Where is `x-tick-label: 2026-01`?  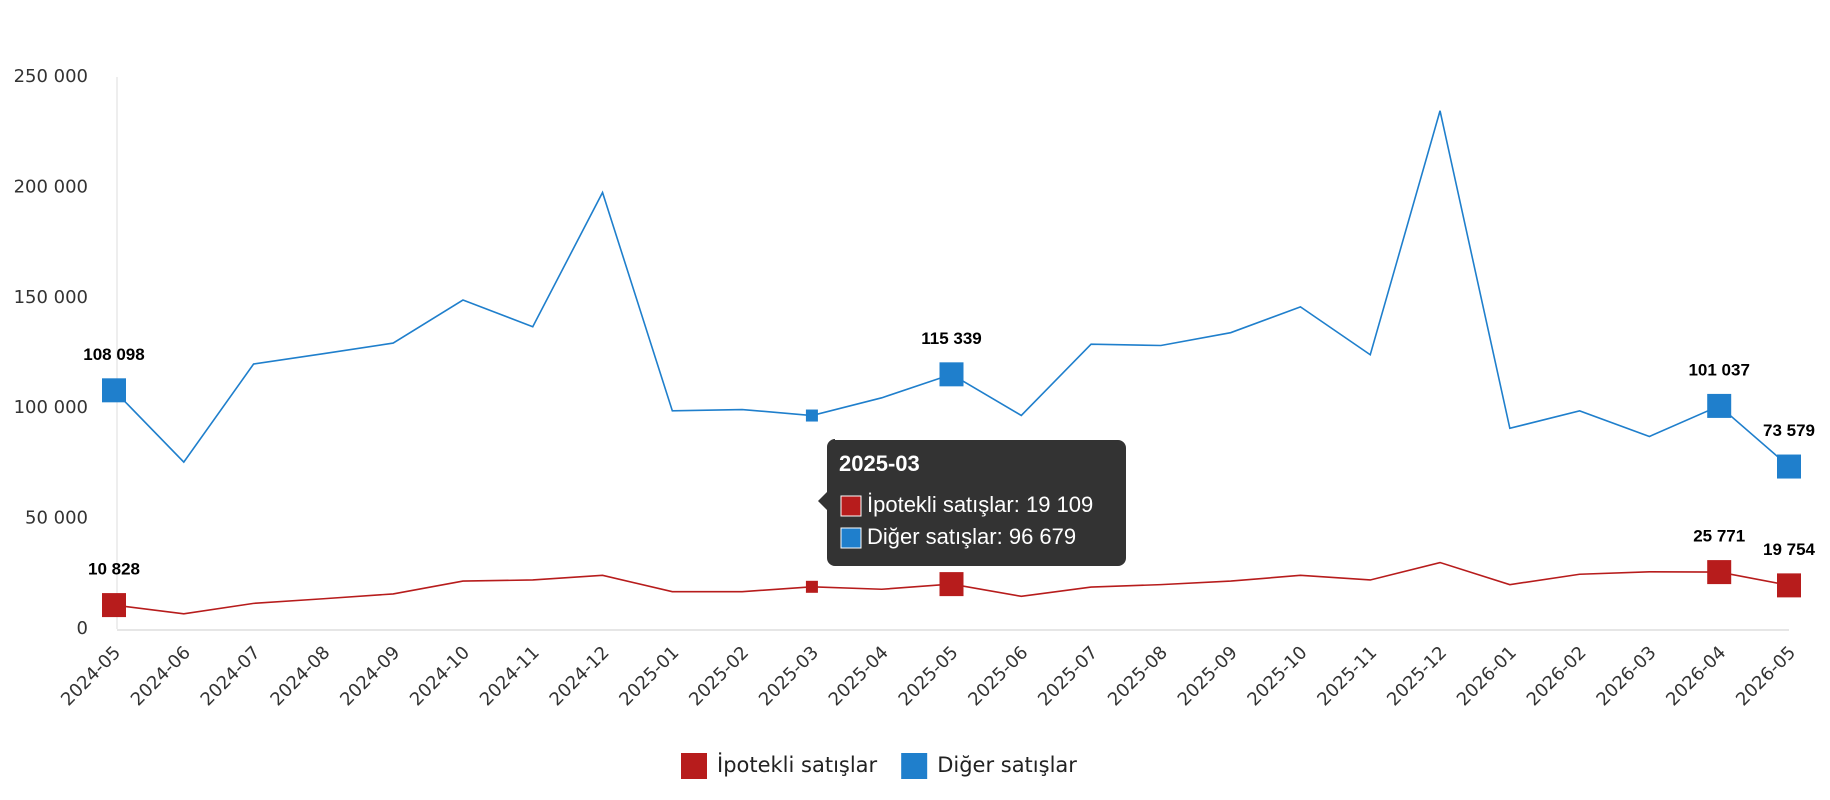
x-tick-label: 2026-01 is located at coordinates (1487, 676).